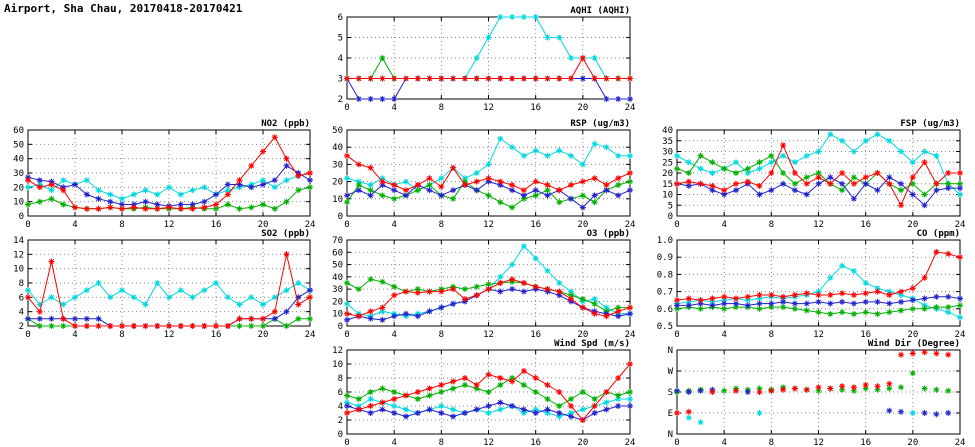 The height and width of the screenshot is (447, 975). Describe the element at coordinates (930, 124) in the screenshot. I see `chart-title: FSP (ug/m3)` at that location.